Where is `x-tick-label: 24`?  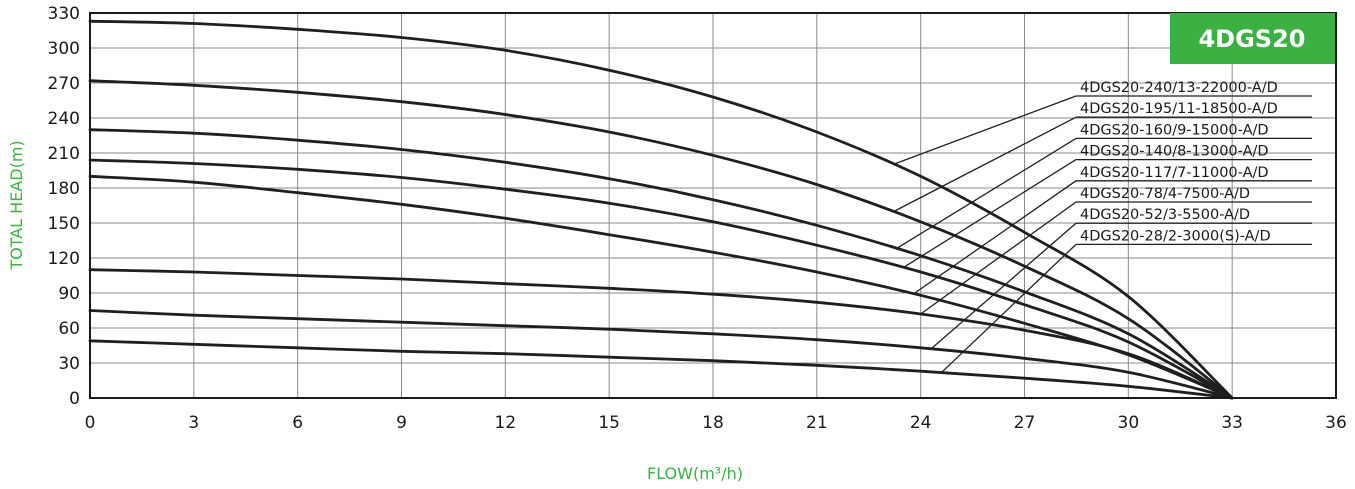 x-tick-label: 24 is located at coordinates (921, 423).